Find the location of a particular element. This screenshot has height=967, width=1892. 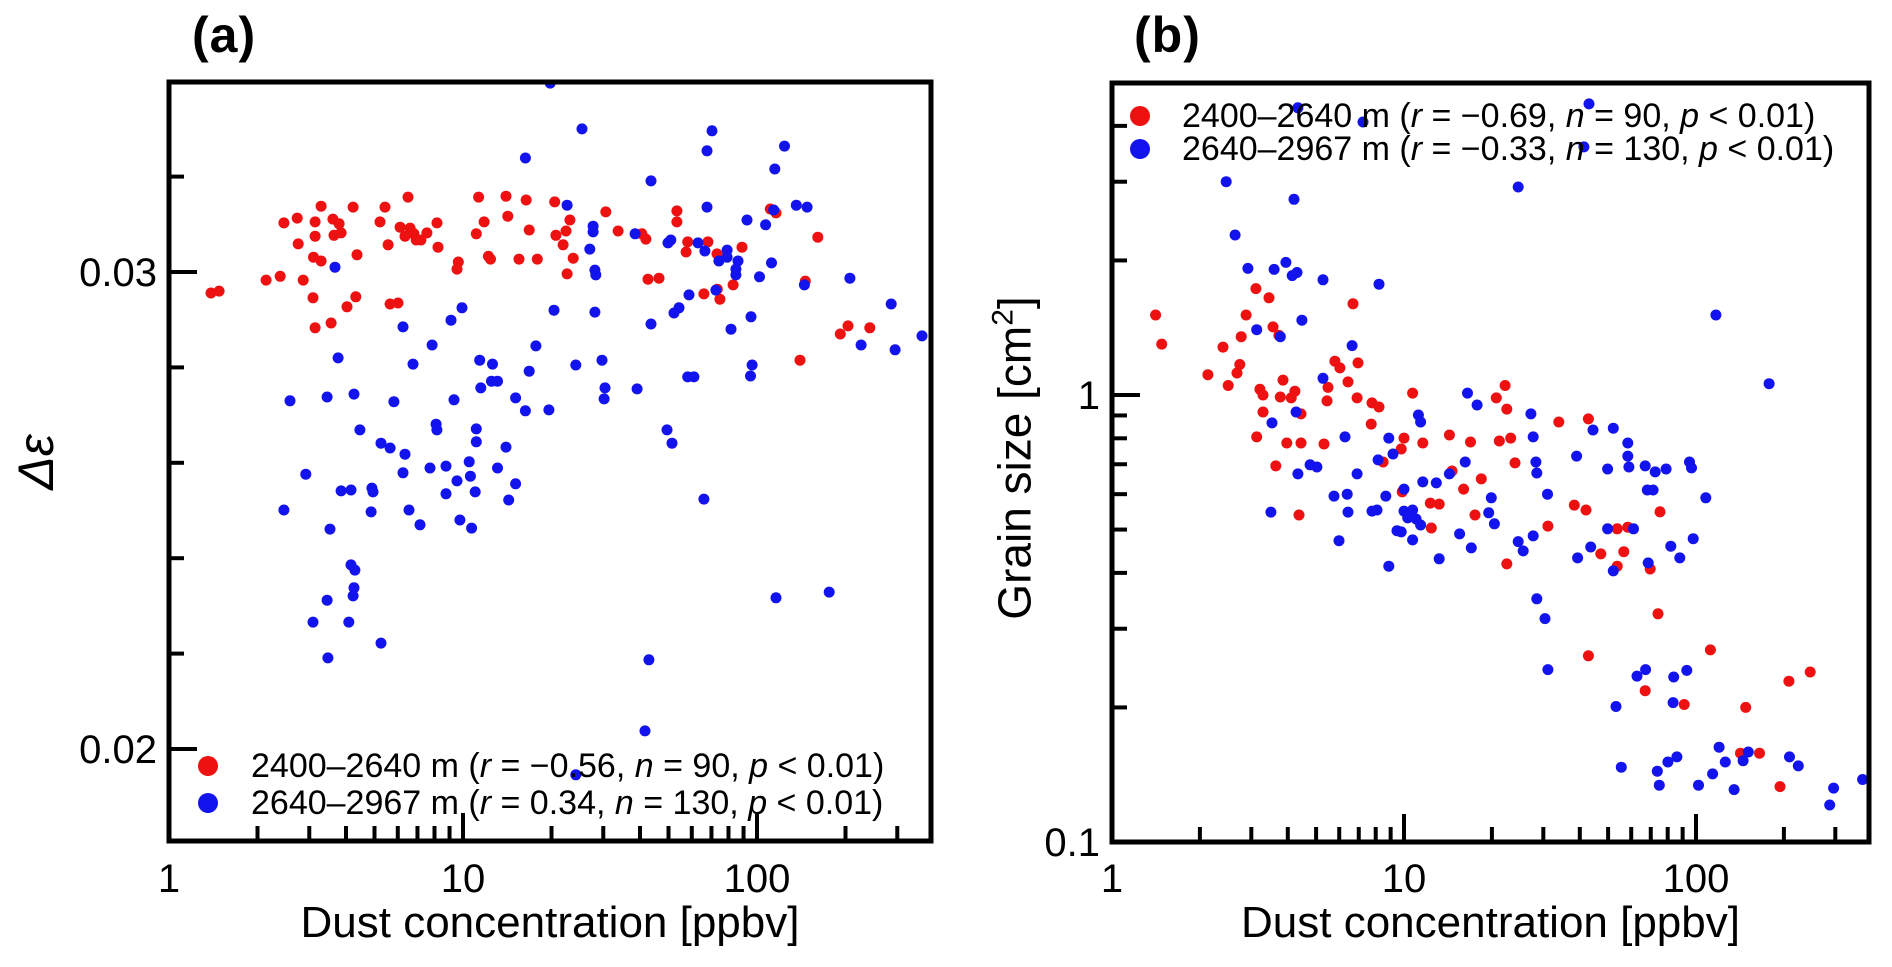

panel-b-x-axis-title: Dust concentration [ppbv] is located at coordinates (1490, 922).